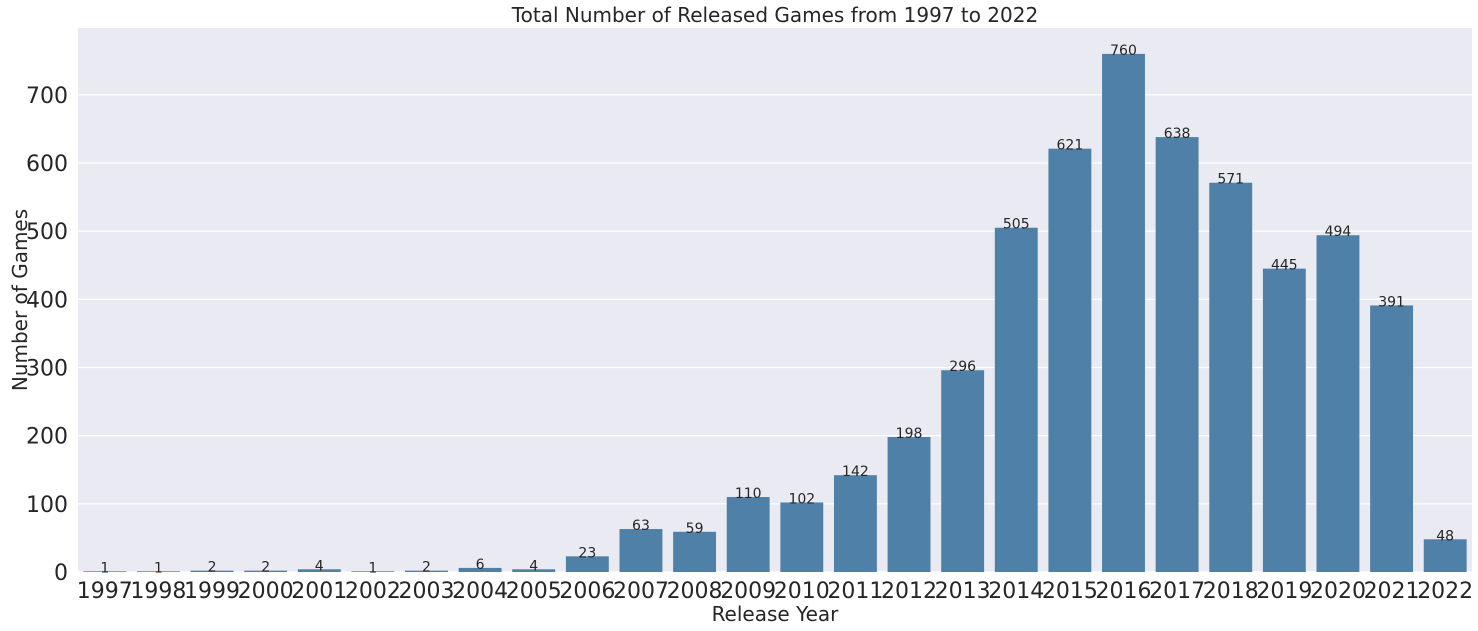  What do you see at coordinates (1231, 377) in the screenshot?
I see `bar-2018` at bounding box center [1231, 377].